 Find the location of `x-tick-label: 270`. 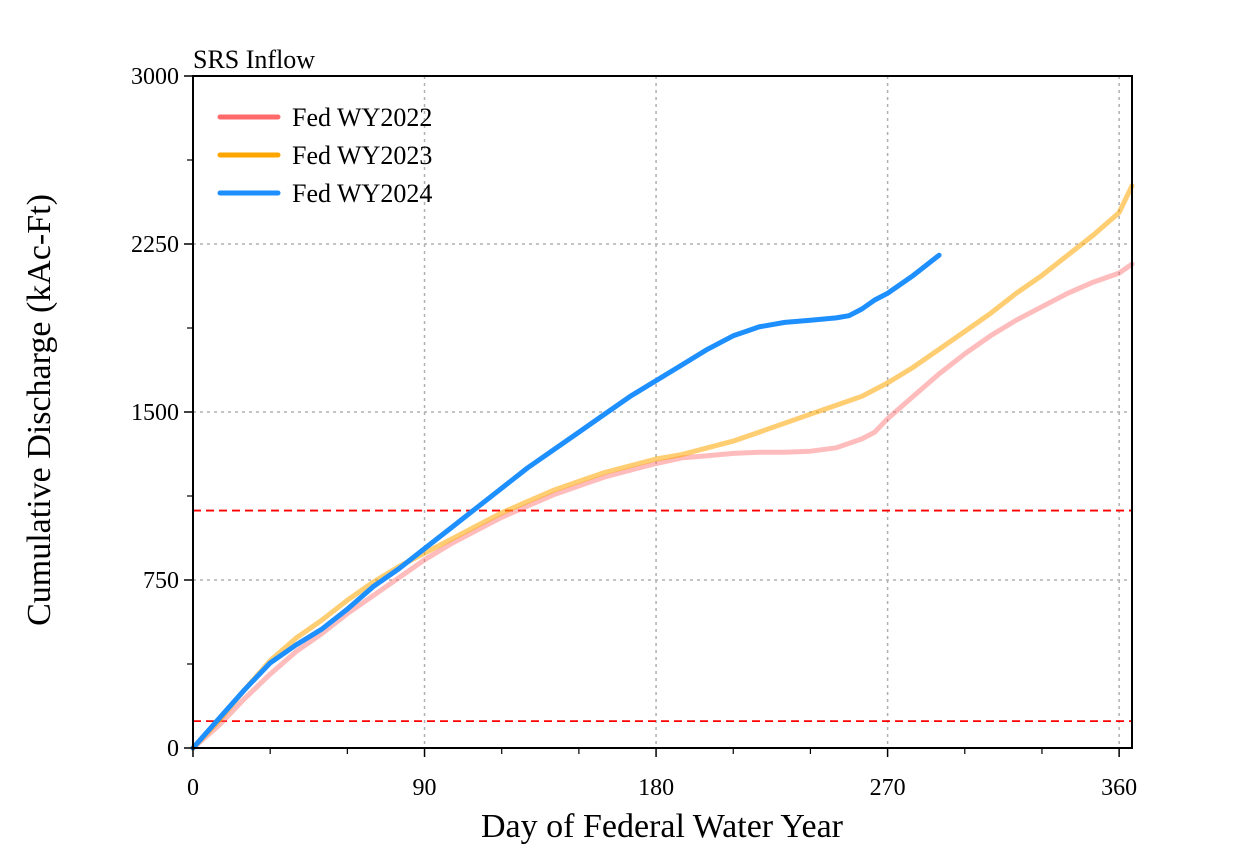

x-tick-label: 270 is located at coordinates (888, 788).